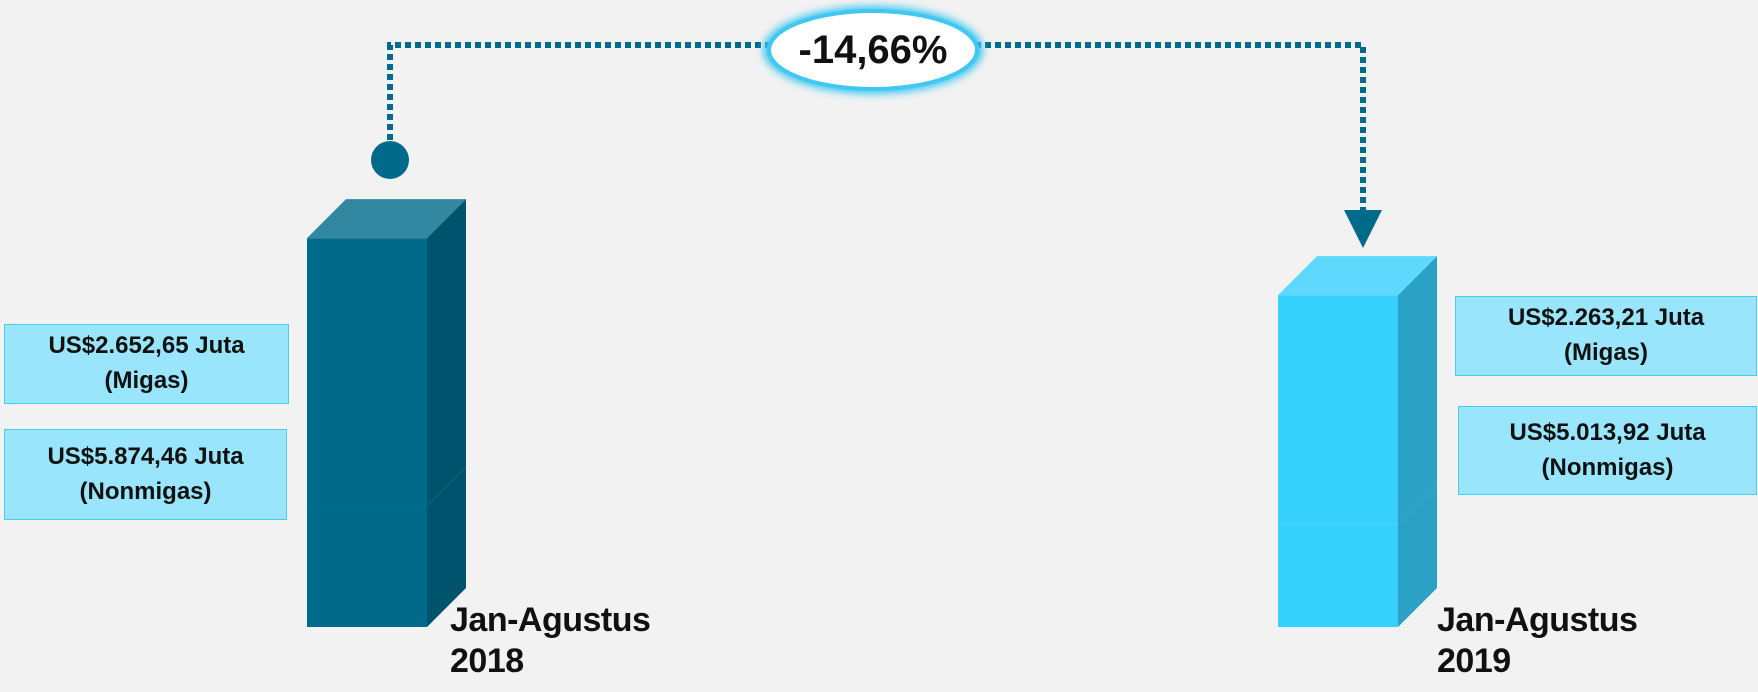 This screenshot has width=1758, height=692. What do you see at coordinates (146, 346) in the screenshot?
I see `value-label: US$2.652,65 Juta` at bounding box center [146, 346].